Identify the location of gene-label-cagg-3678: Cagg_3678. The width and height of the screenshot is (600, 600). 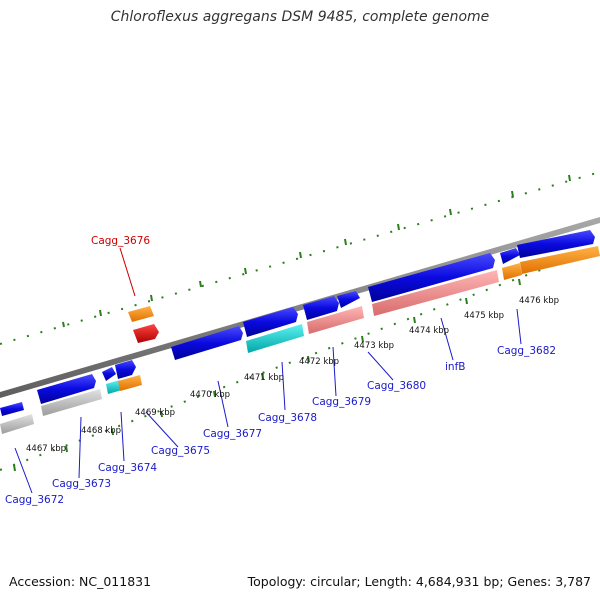
(287, 418).